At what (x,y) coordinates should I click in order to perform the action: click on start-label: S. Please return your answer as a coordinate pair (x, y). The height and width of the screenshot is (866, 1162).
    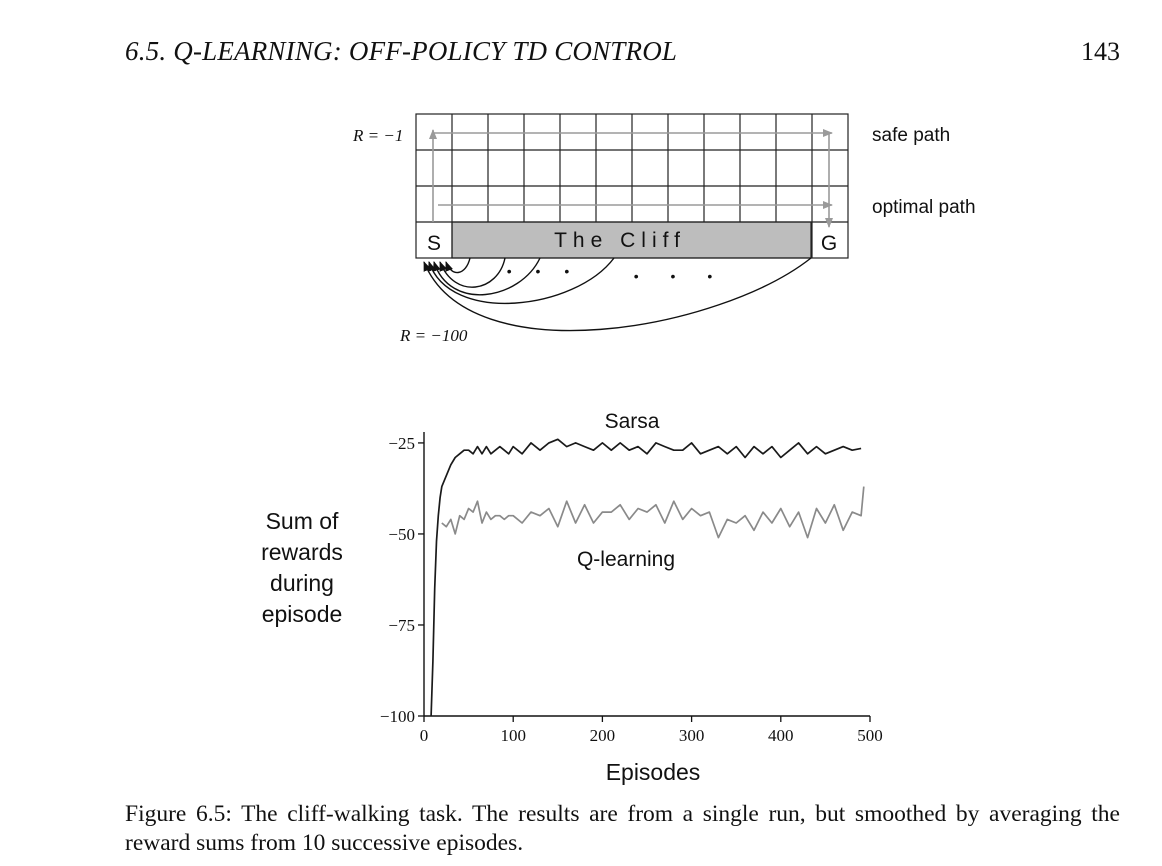
    Looking at the image, I should click on (434, 243).